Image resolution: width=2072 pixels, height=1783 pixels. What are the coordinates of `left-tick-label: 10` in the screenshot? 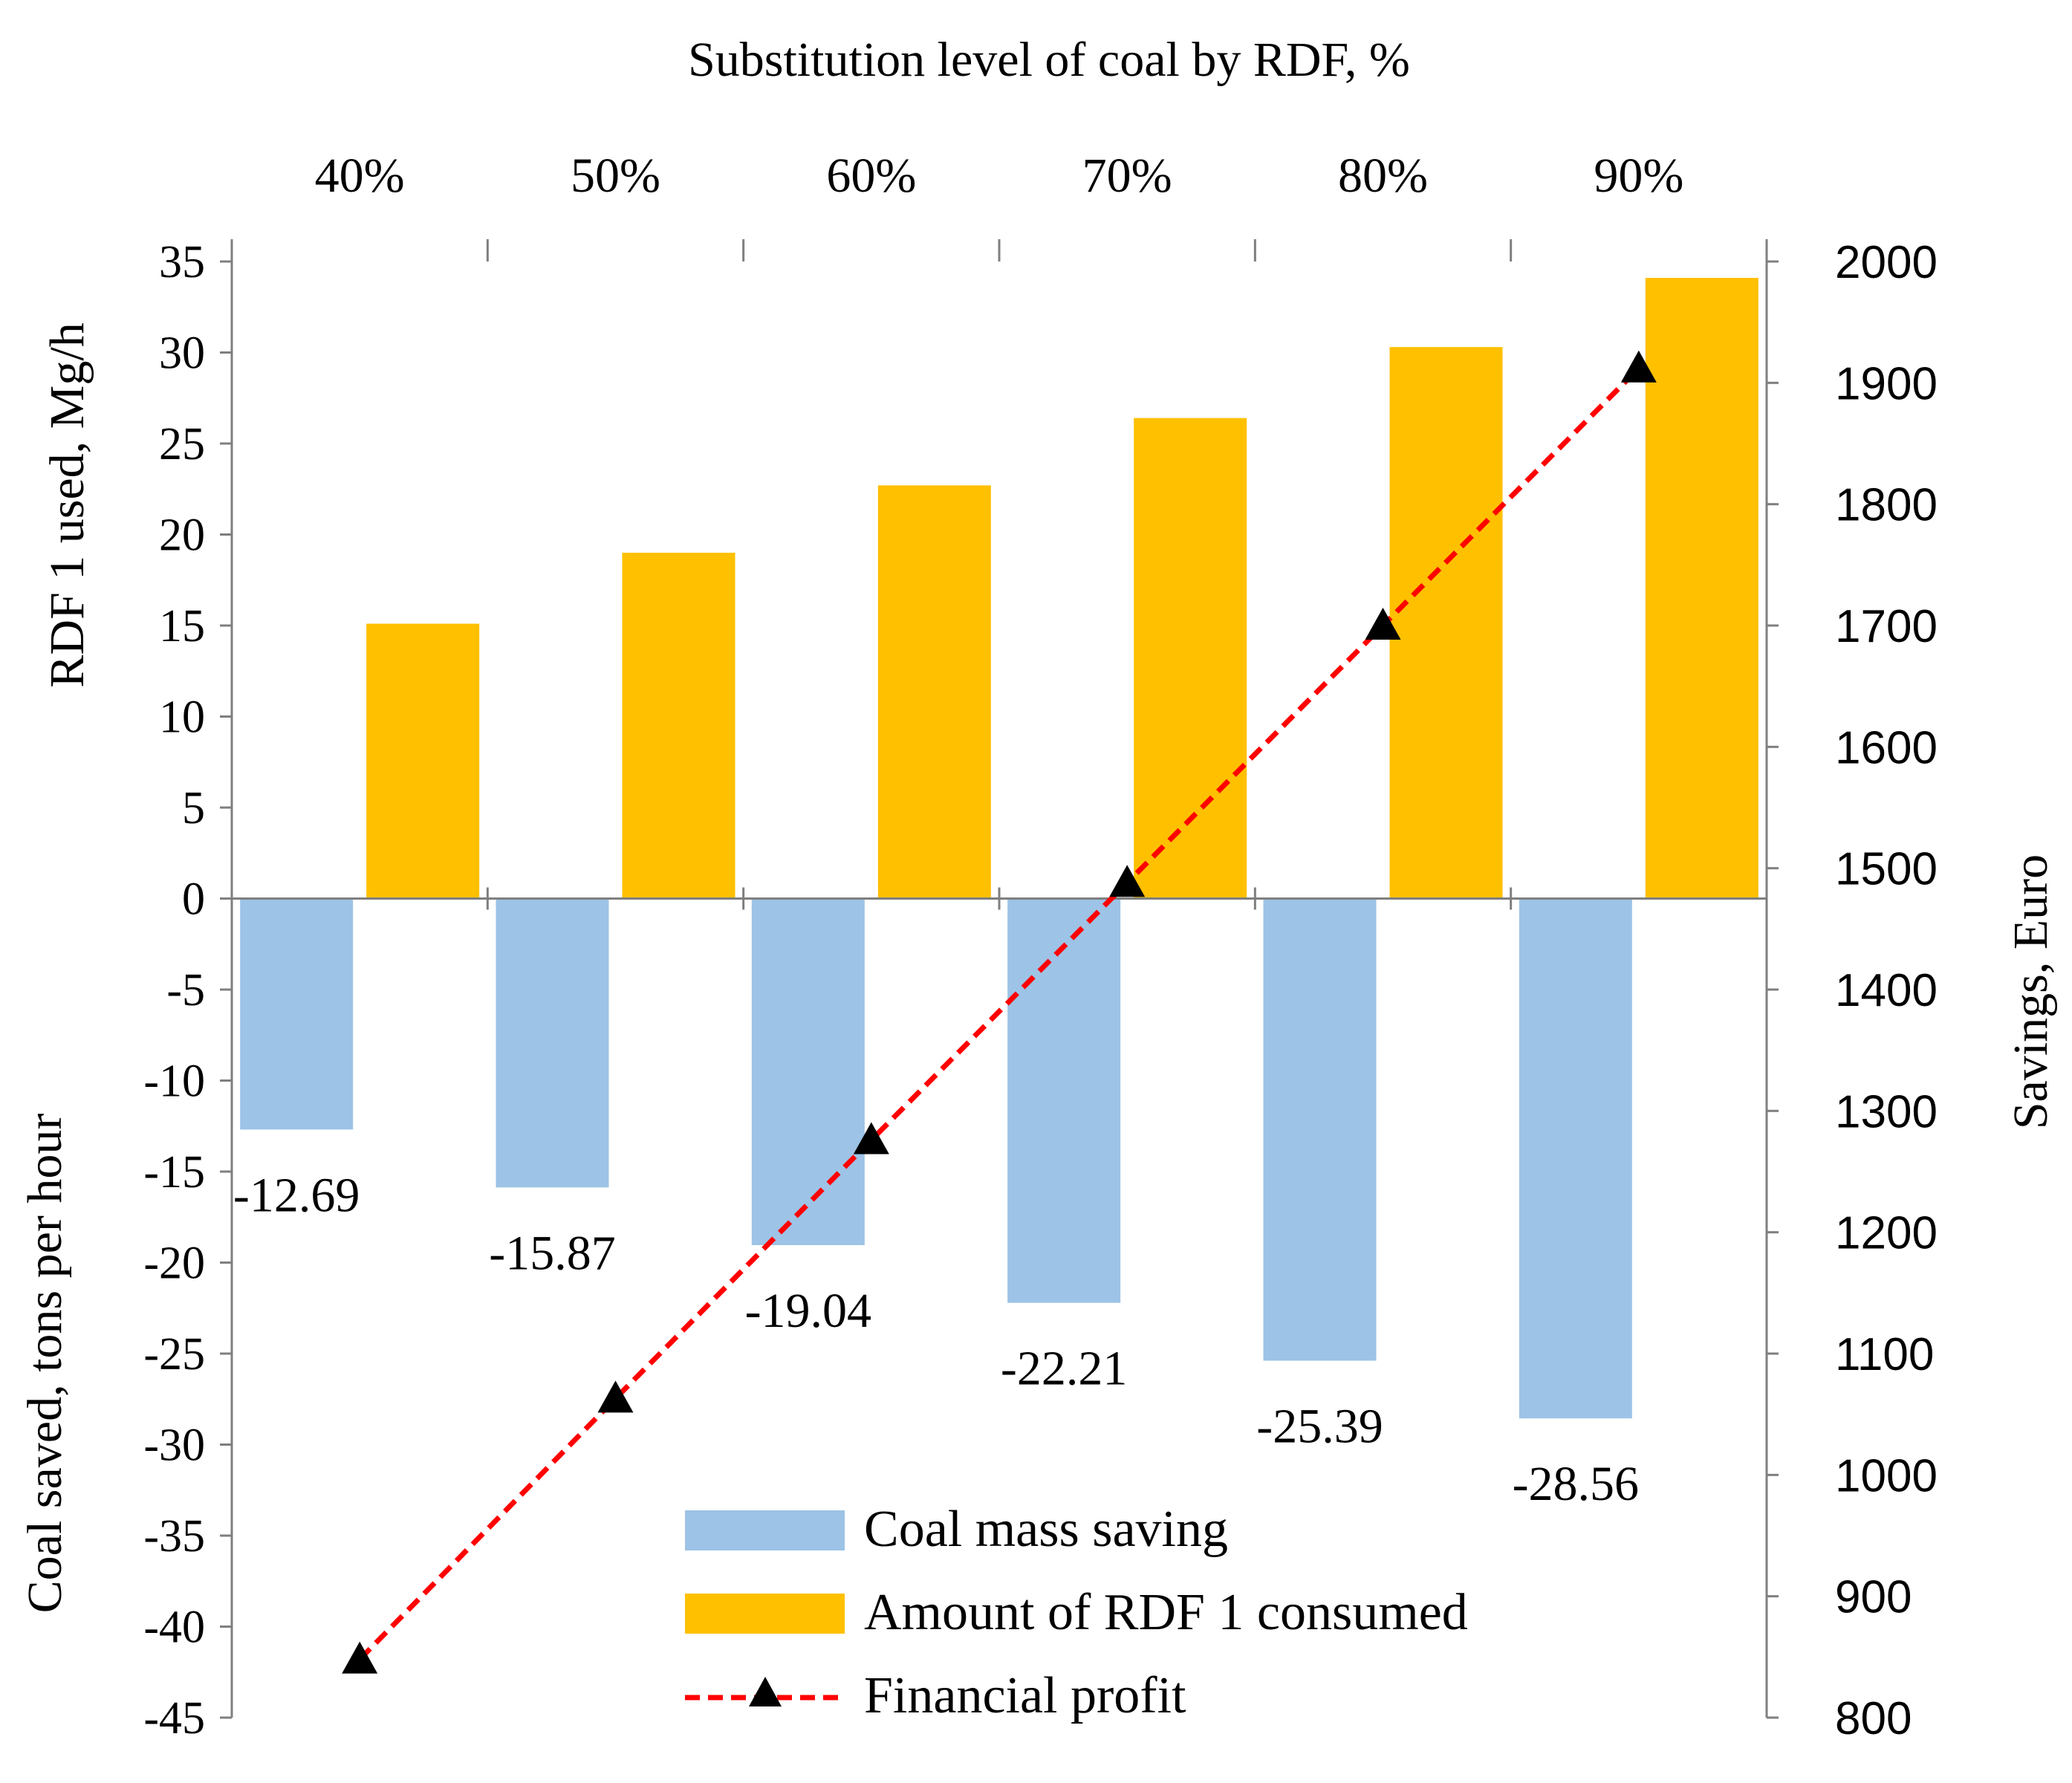 It's located at (182, 717).